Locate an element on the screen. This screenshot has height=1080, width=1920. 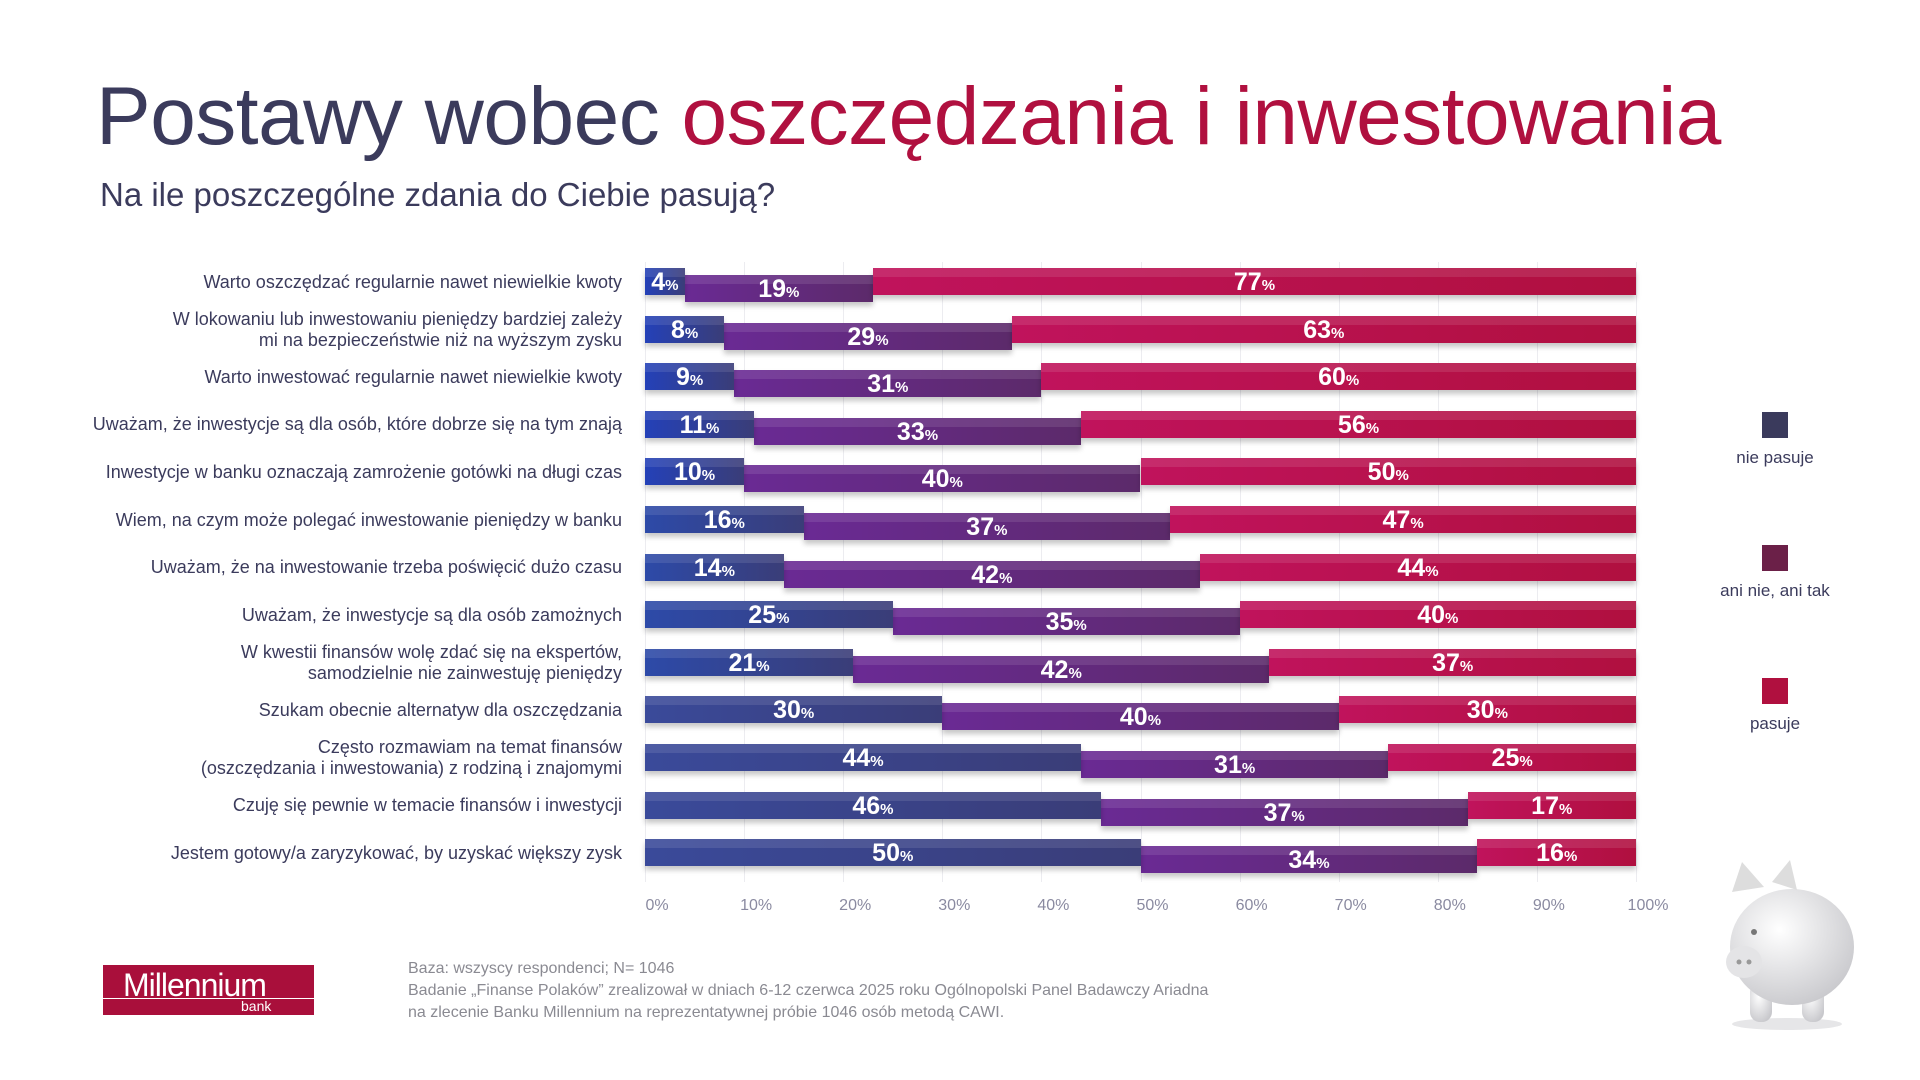
data-label: 16% is located at coordinates (724, 520).